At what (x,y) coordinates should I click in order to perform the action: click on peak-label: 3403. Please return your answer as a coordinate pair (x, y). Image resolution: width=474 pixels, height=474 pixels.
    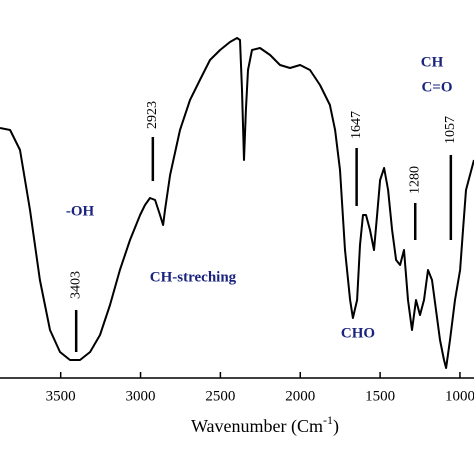
    Looking at the image, I should click on (75, 285).